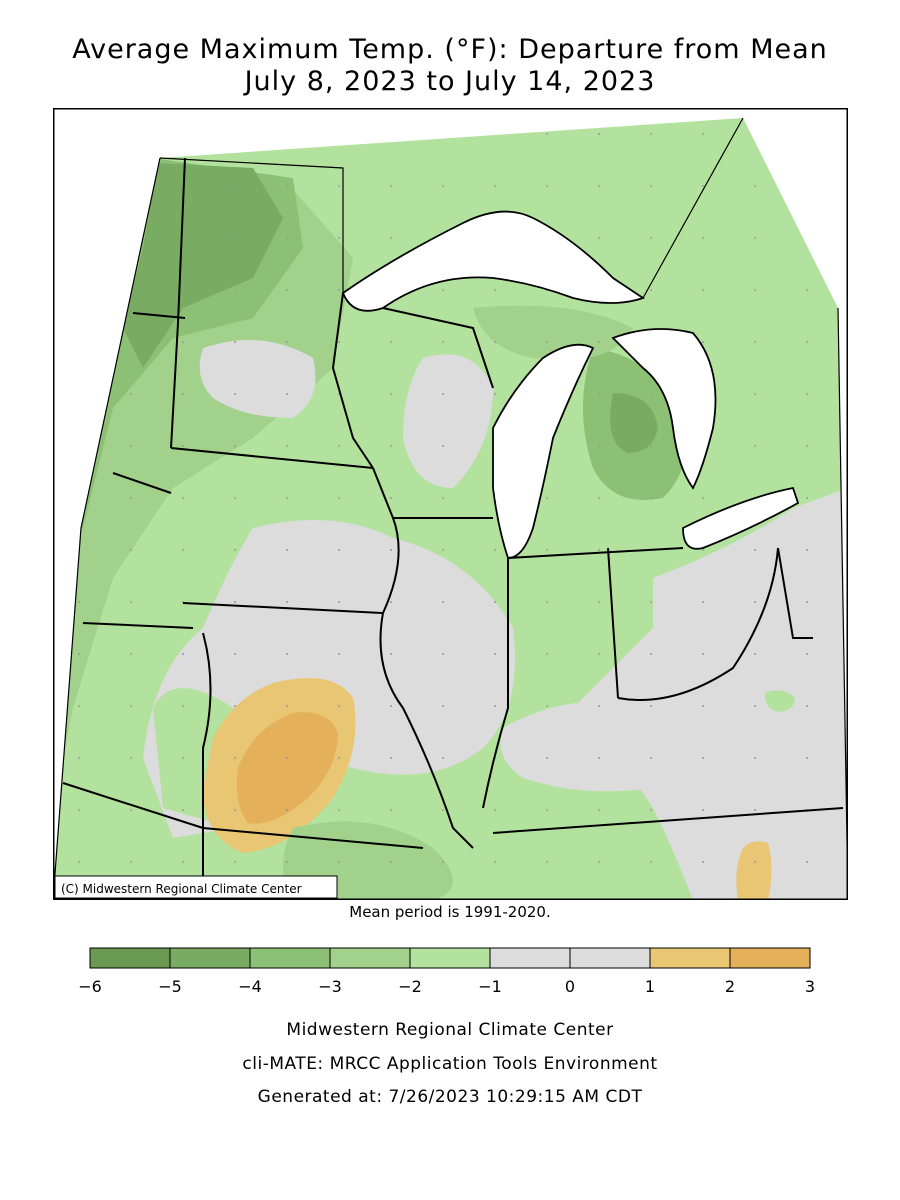 The height and width of the screenshot is (1200, 900). I want to click on border-ky-tn, so click(668, 820).